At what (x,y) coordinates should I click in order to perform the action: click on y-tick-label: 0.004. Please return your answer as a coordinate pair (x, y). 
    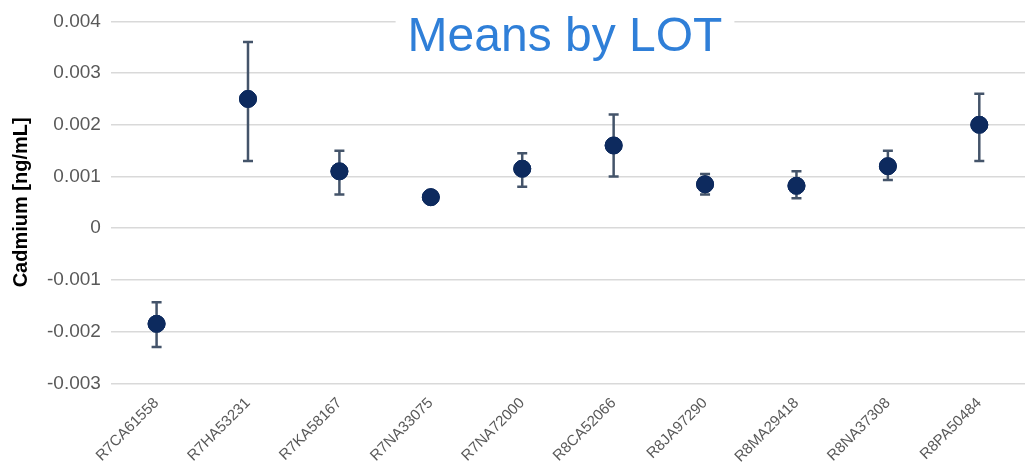
    Looking at the image, I should click on (77, 20).